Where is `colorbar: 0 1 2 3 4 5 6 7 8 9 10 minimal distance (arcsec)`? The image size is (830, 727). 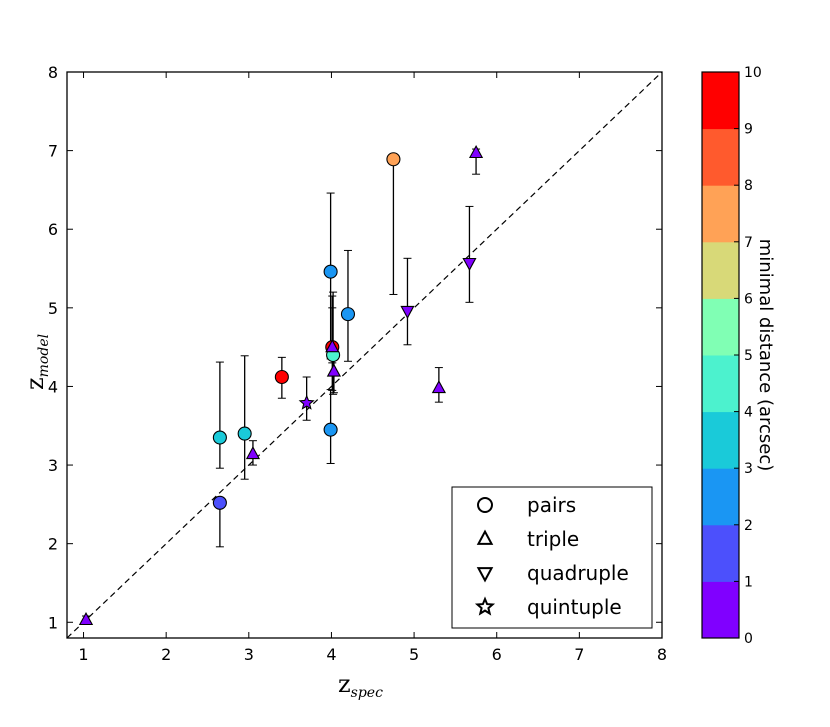
colorbar: 0 1 2 3 4 5 6 7 8 9 10 minimal distance (arcsec) is located at coordinates (738, 356).